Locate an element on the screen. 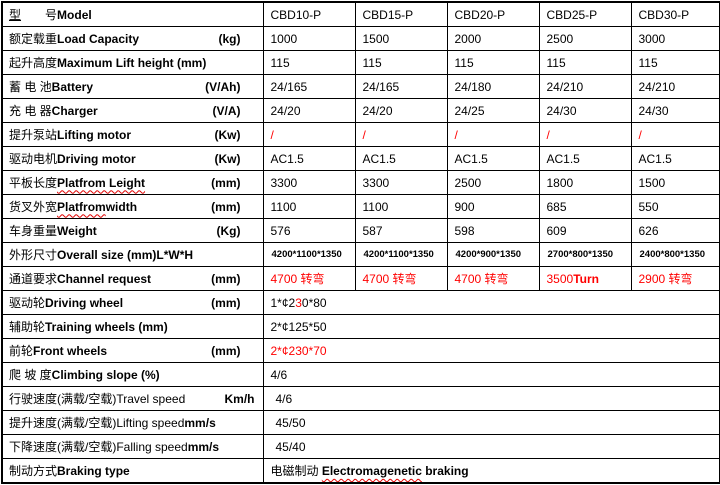 The image size is (720, 485). text-segment: Travel speed is located at coordinates (151, 398).